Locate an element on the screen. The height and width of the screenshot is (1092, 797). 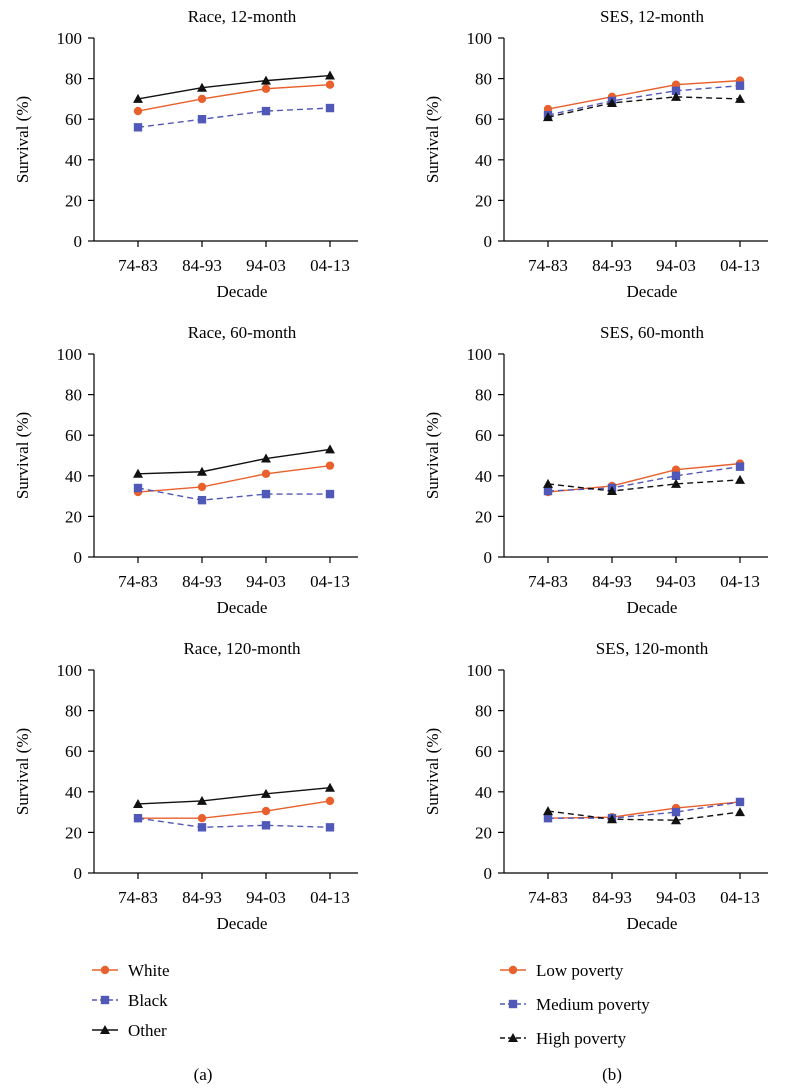
legend-item: Black is located at coordinates (130, 1000).